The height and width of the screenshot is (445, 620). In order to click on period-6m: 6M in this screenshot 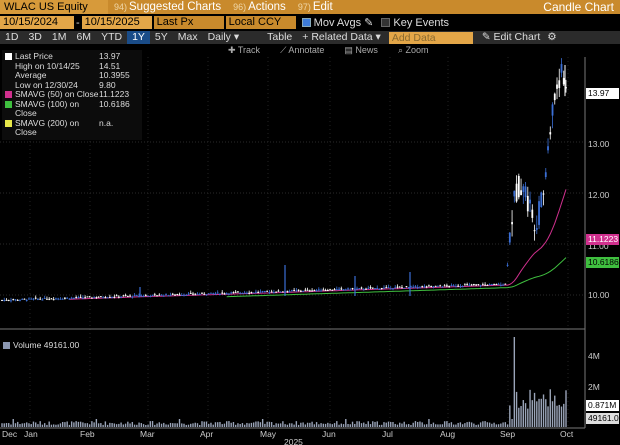, I will do `click(84, 37)`.